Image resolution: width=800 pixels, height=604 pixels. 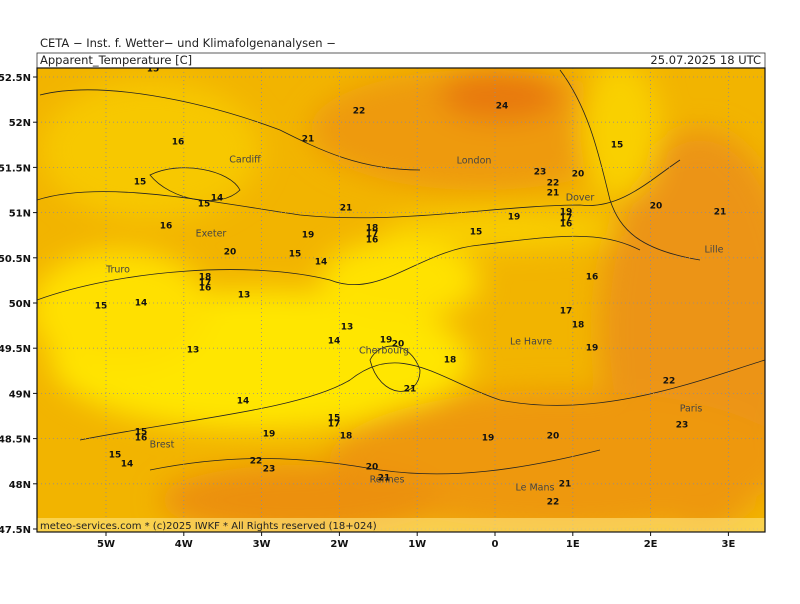 I want to click on lat-label: 48.5N, so click(x=15, y=440).